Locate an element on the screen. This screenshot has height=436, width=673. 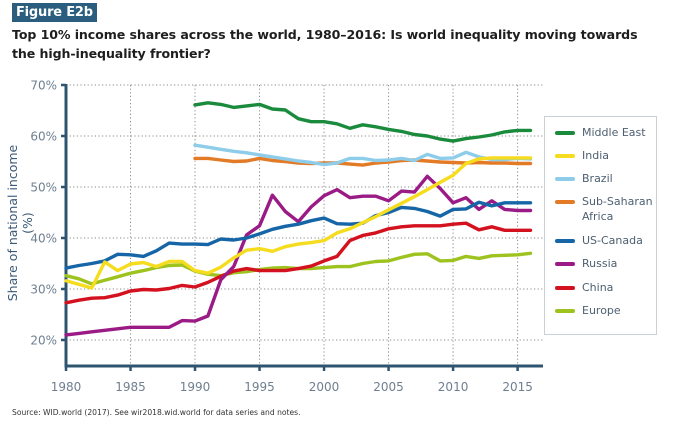
legend-label: Russia is located at coordinates (600, 263).